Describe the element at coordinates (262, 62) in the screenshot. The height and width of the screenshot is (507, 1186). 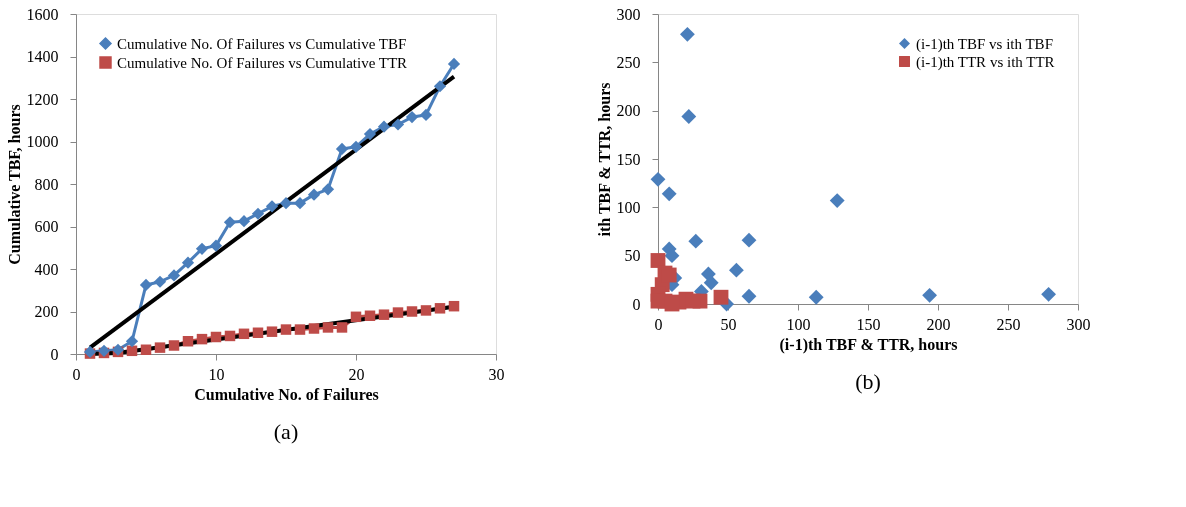
I see `legend-label: Cumulative No. Of Failures vs Cumulative TTR` at that location.